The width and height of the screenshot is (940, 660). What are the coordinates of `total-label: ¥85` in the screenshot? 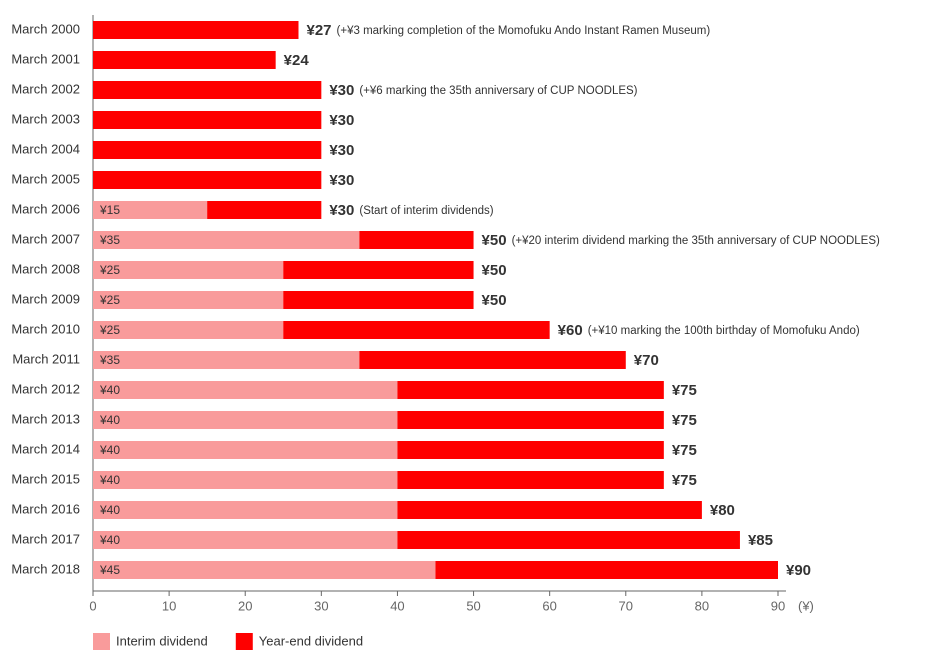 It's located at (760, 540).